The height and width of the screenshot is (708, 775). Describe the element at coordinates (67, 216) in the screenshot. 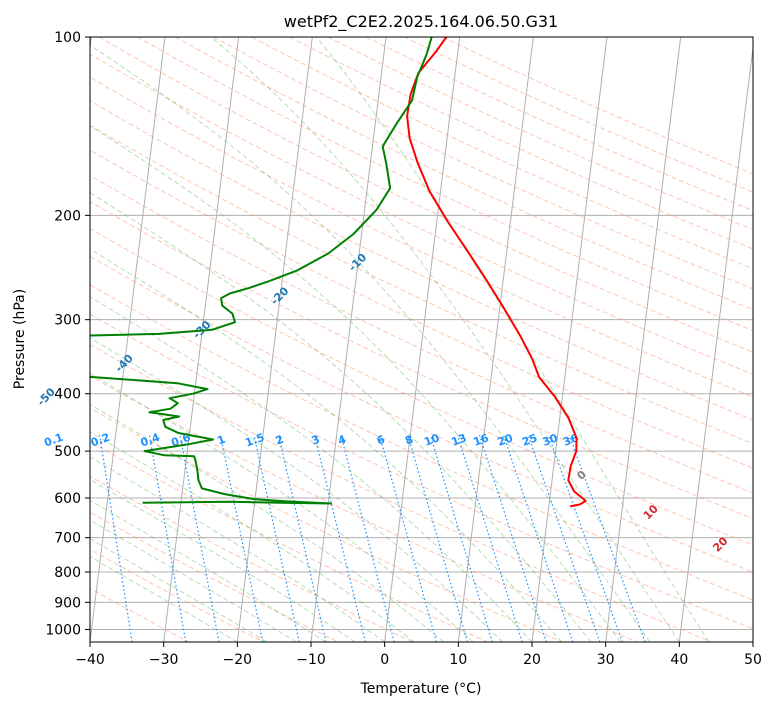

I see `y-tick-label: 200` at that location.